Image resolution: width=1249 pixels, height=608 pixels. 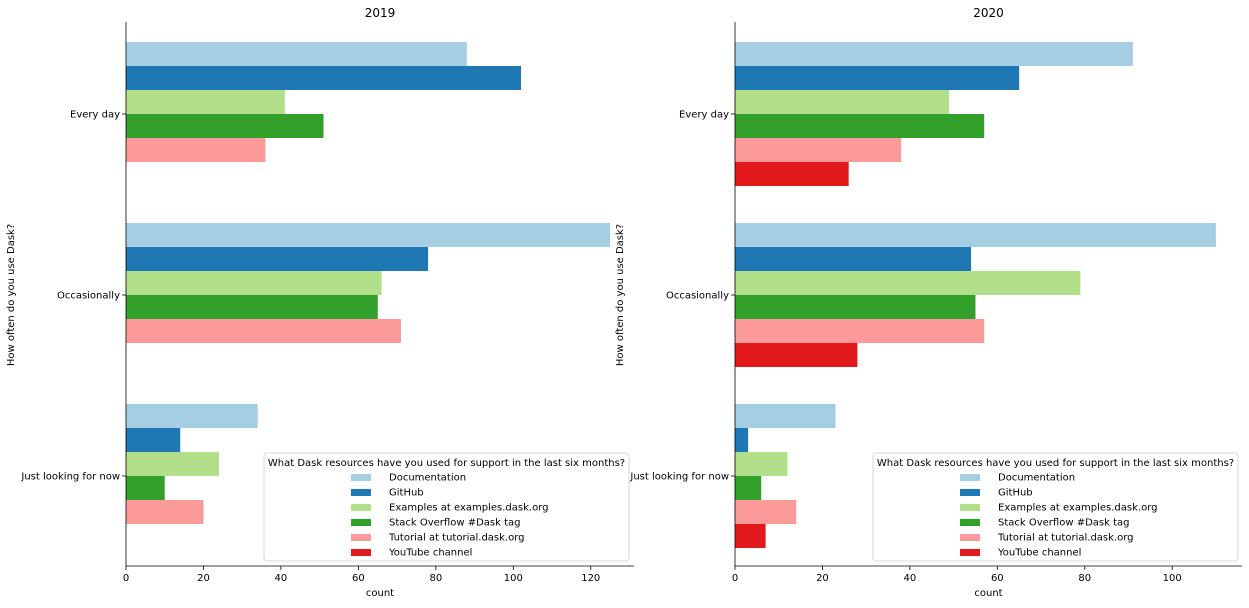 What do you see at coordinates (988, 13) in the screenshot?
I see `chart-title: 2020` at bounding box center [988, 13].